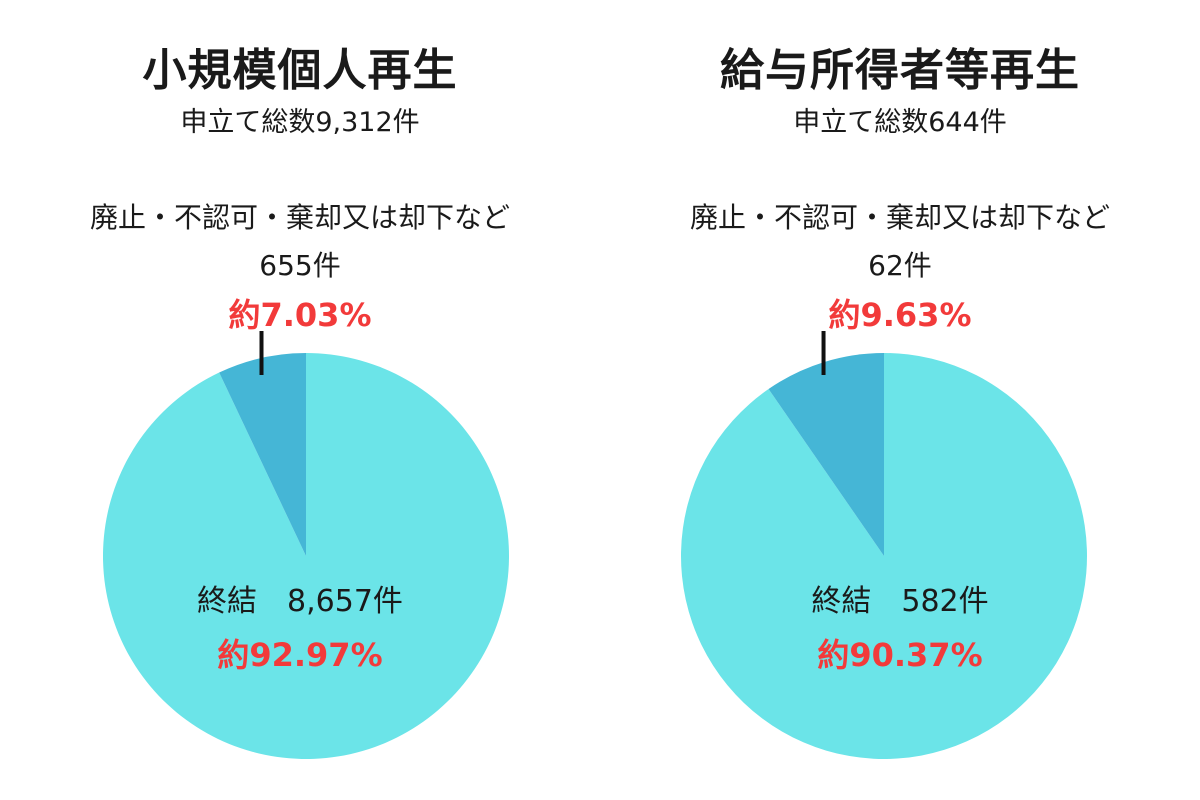  I want to click on major-slice-percent: 約90.37%, so click(900, 655).